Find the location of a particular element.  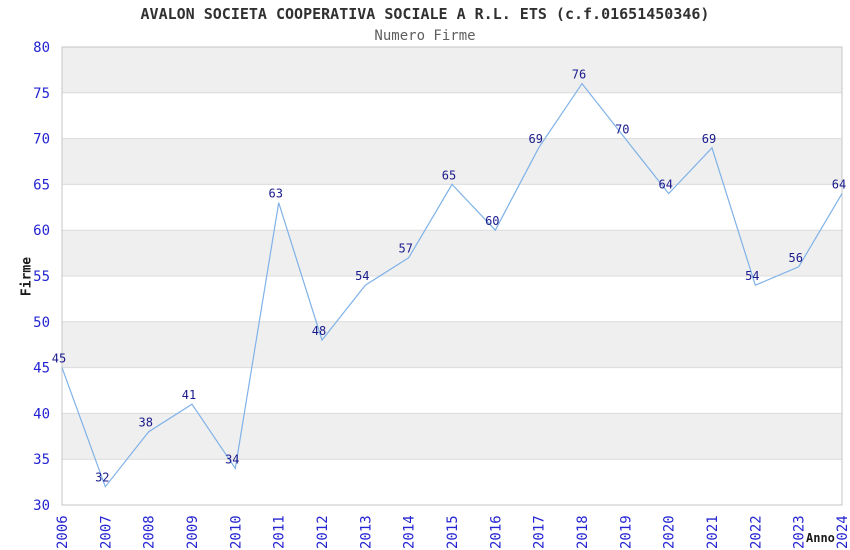

y-tick-label: 75 is located at coordinates (41, 94).